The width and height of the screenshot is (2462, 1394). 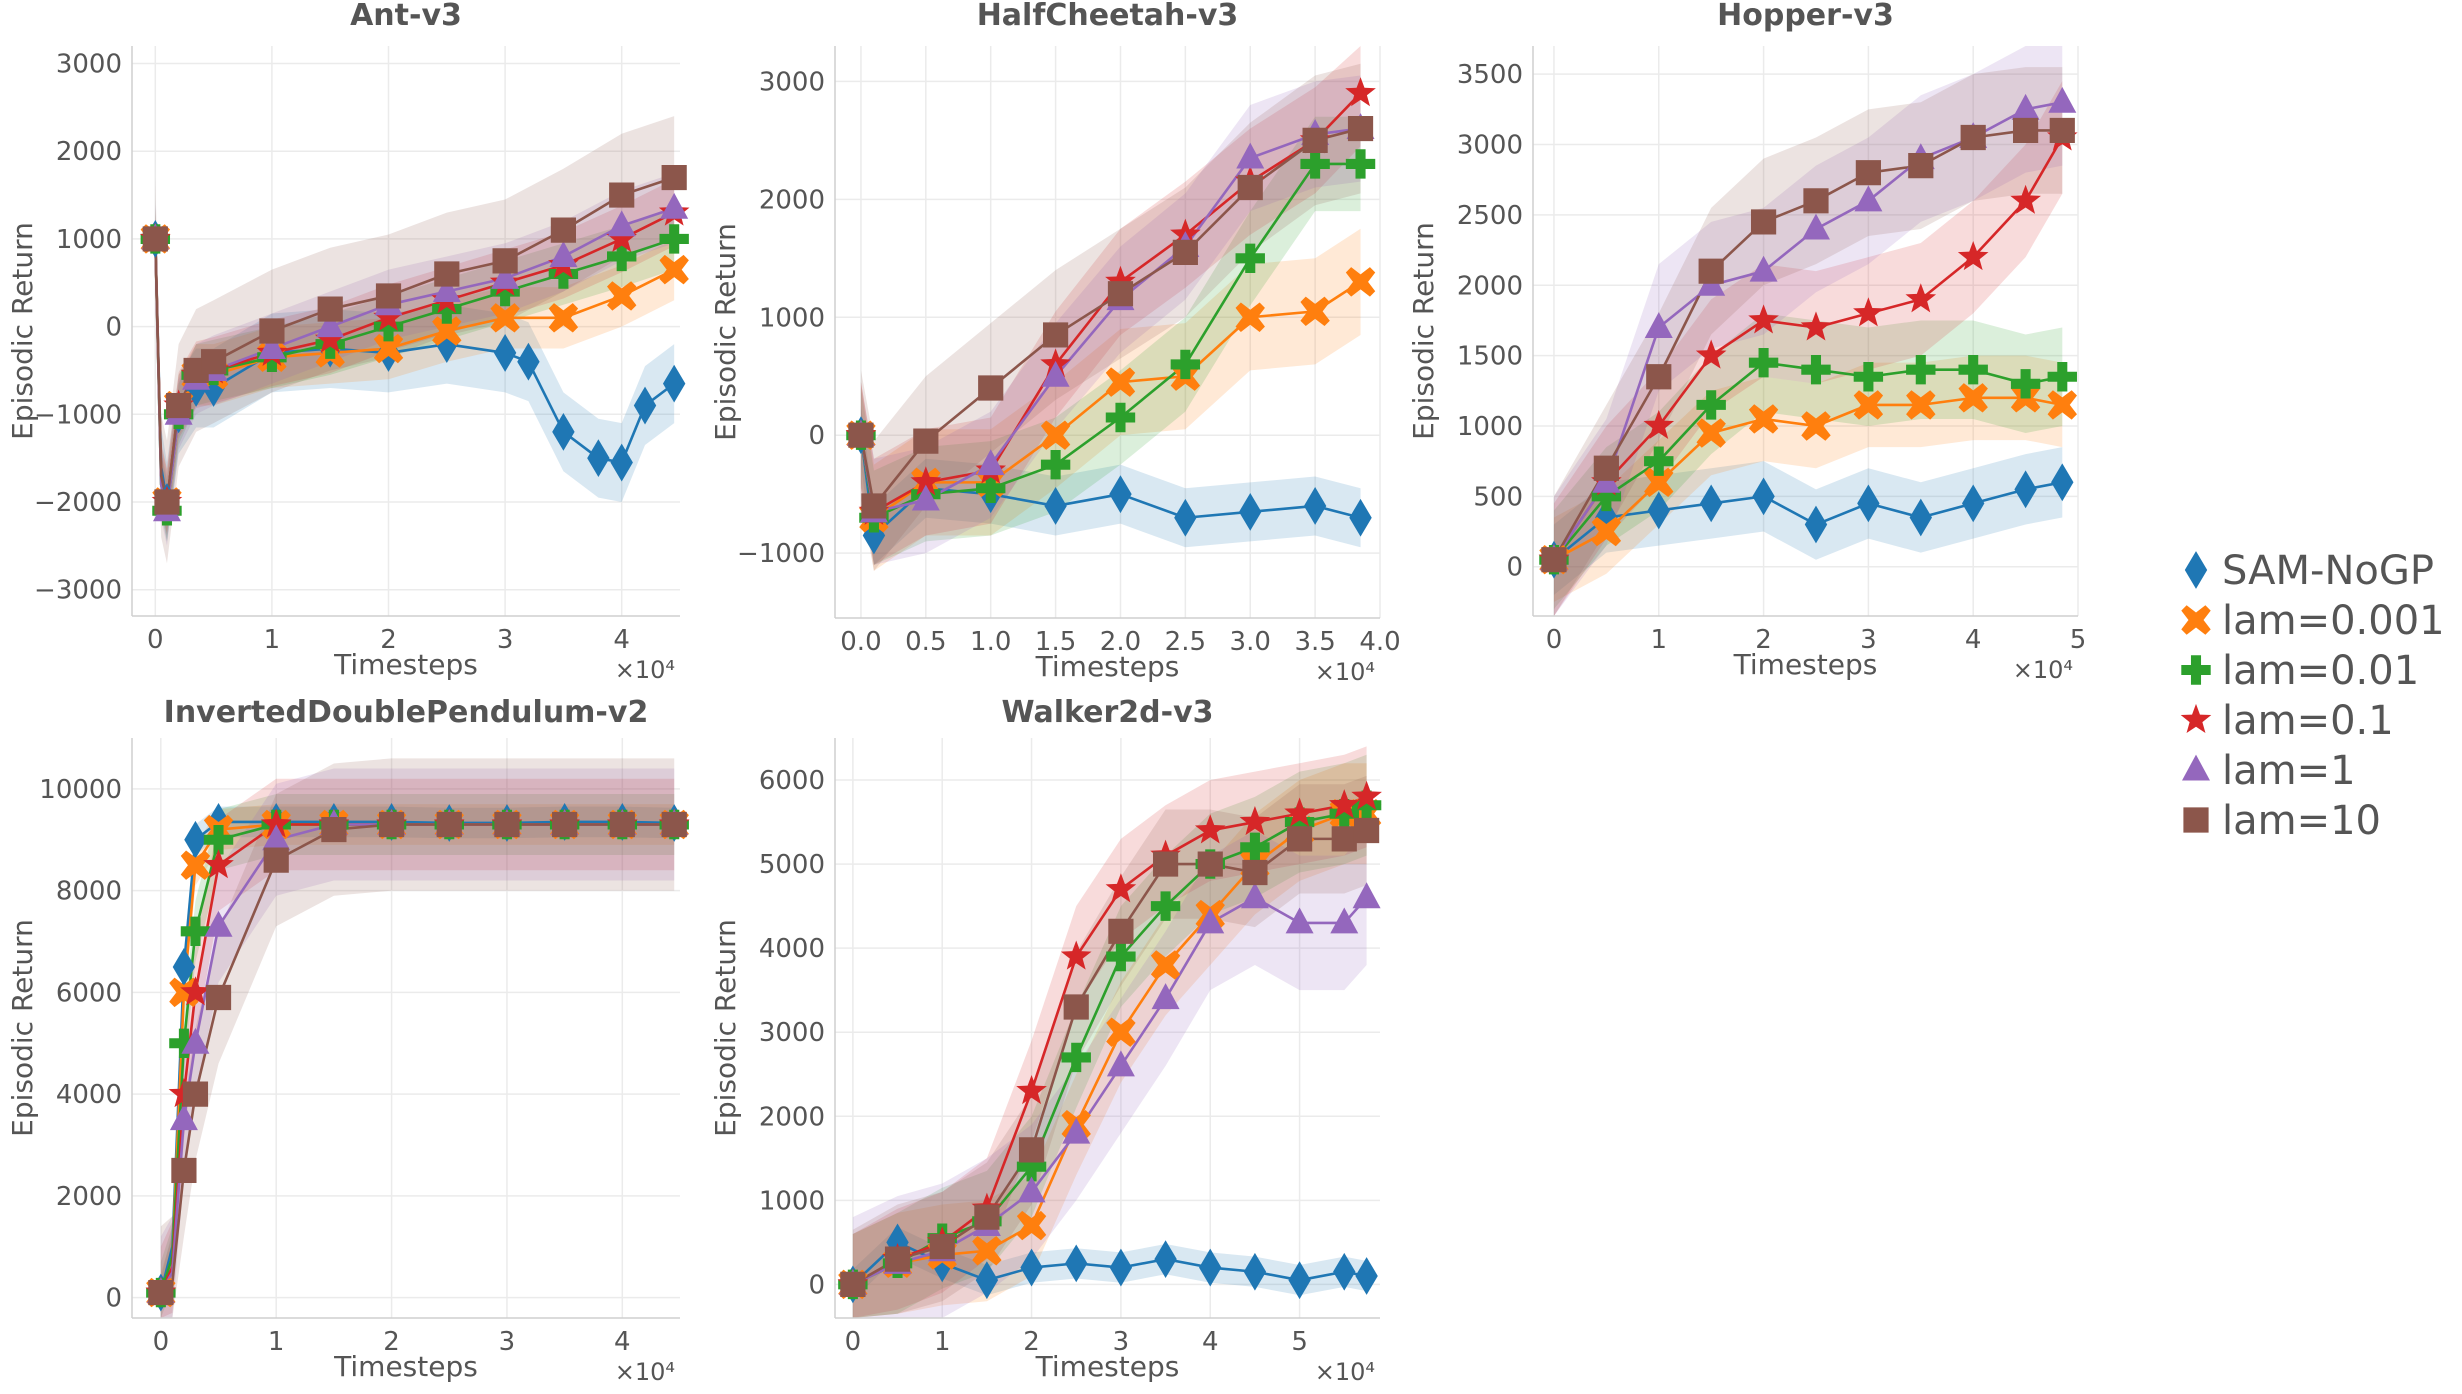 What do you see at coordinates (89, 1095) in the screenshot?
I see `y-tick-label: 4000` at bounding box center [89, 1095].